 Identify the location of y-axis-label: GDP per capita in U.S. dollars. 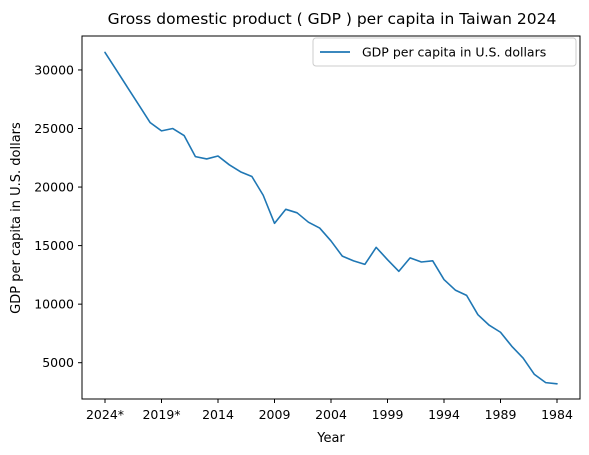
(16, 218).